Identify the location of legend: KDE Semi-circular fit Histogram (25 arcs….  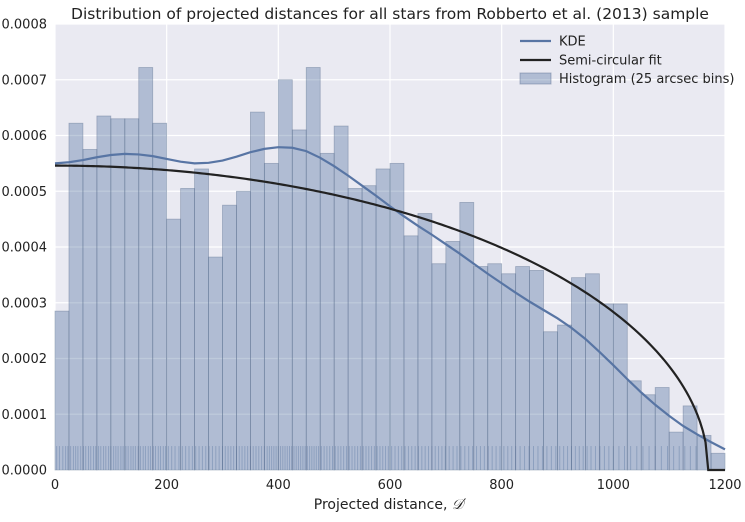
(627, 61).